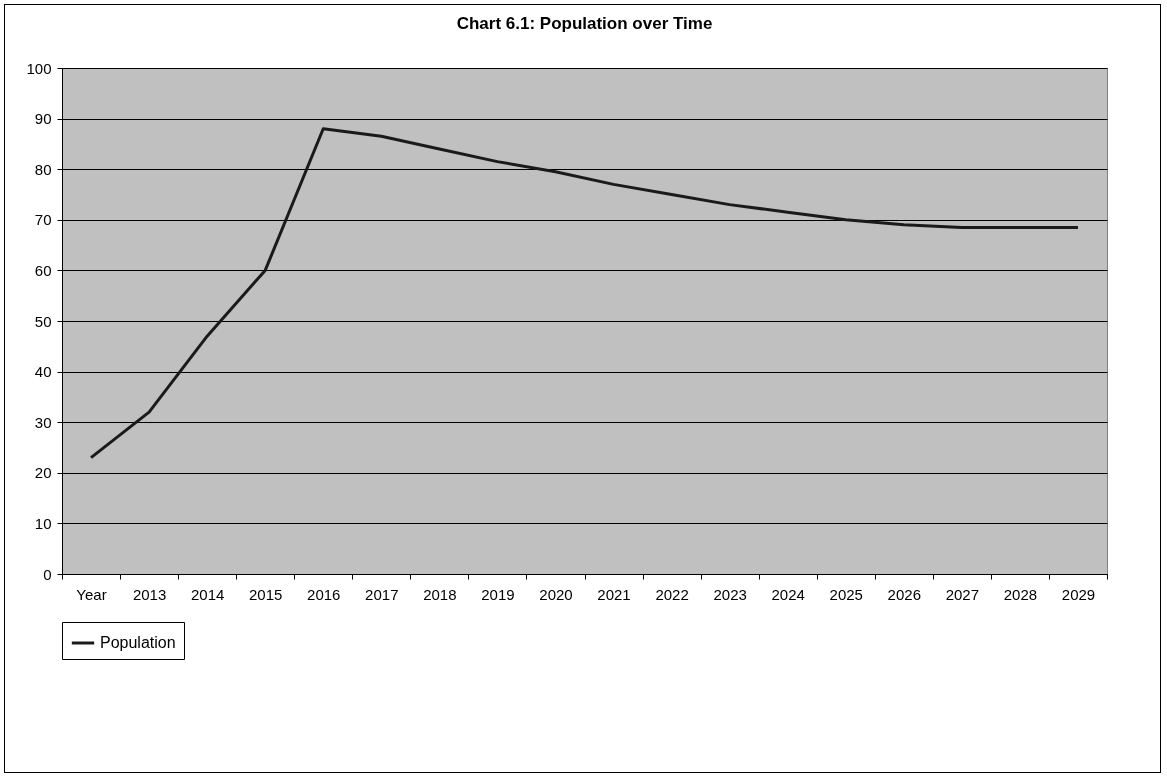 Image resolution: width=1167 pixels, height=779 pixels. Describe the element at coordinates (138, 642) in the screenshot. I see `legend-label: Population` at that location.